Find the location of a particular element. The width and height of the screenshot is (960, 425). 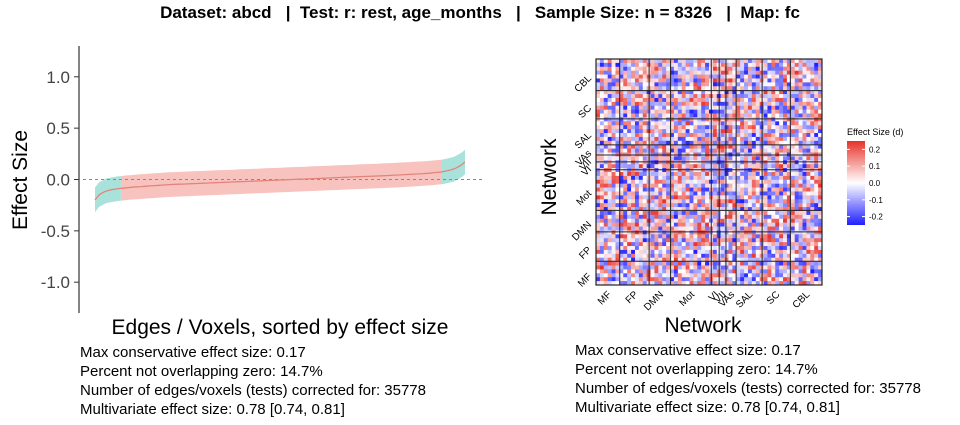

heatmap-y-tick-label: FP is located at coordinates (585, 253).